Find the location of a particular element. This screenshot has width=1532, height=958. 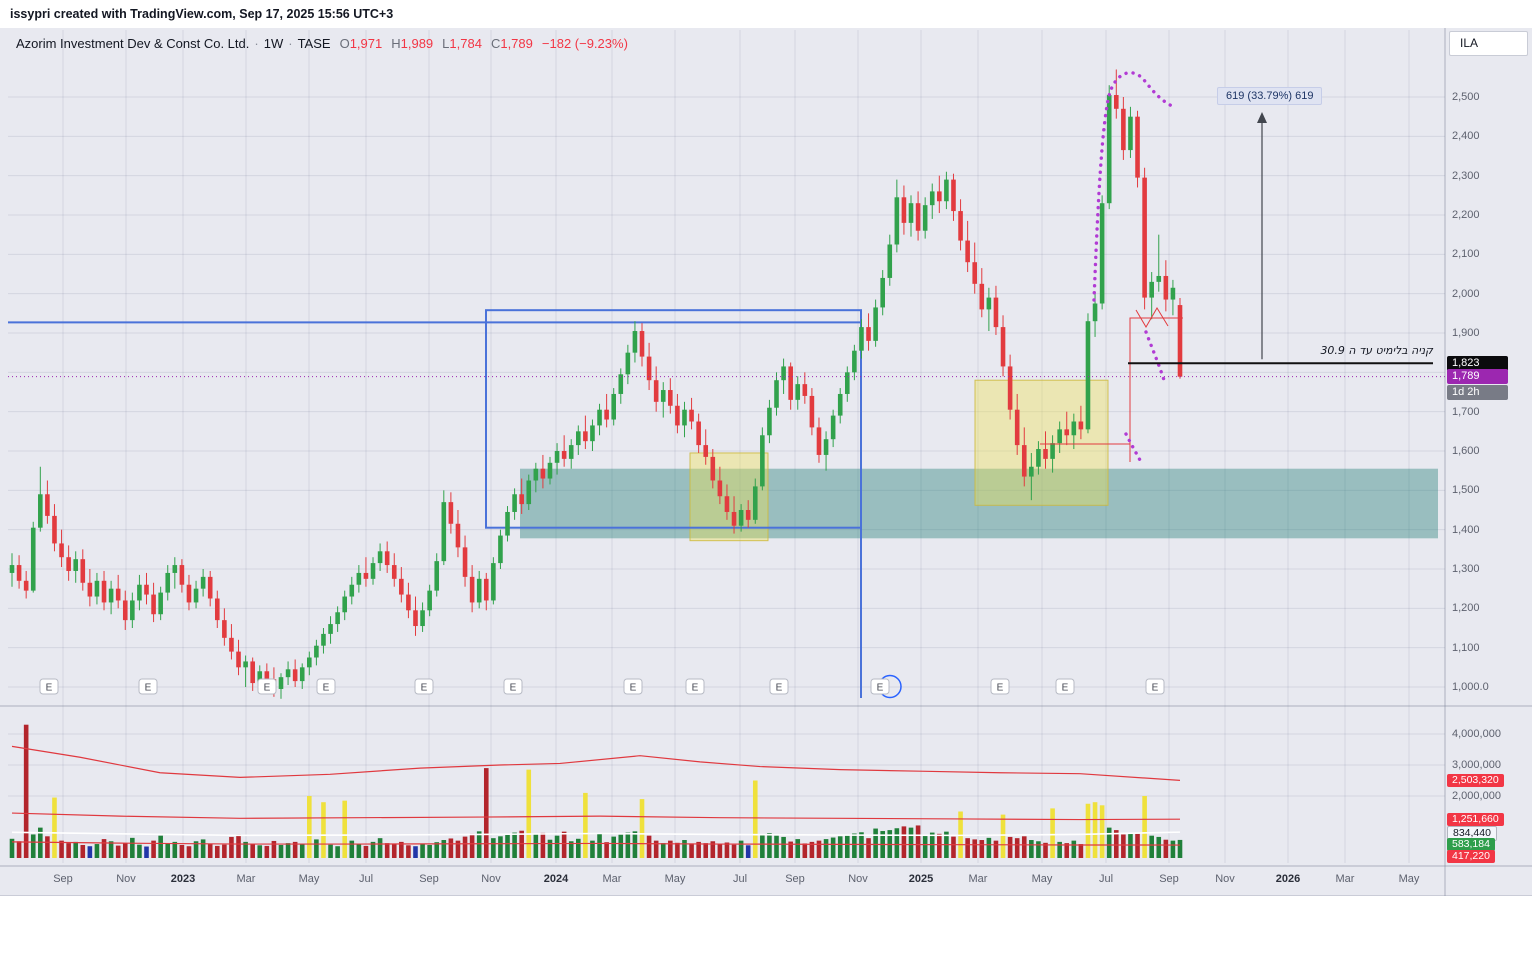

limit-order-note: קניה בלימיט עד ה 30.9 is located at coordinates (1376, 350).